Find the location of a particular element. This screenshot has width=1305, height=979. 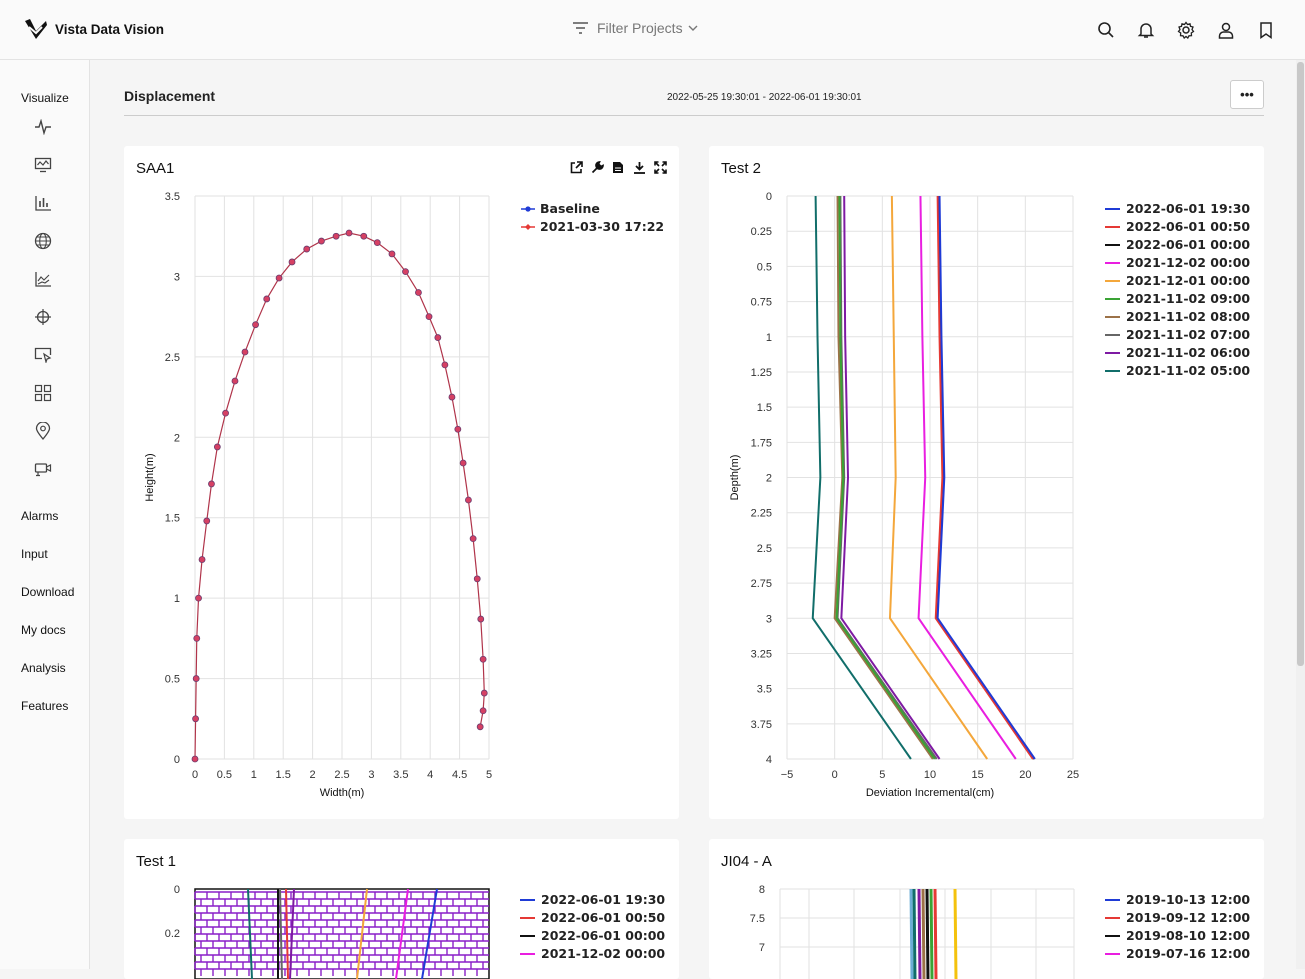

legend-label: 2021-03-30 17:22 is located at coordinates (602, 226).